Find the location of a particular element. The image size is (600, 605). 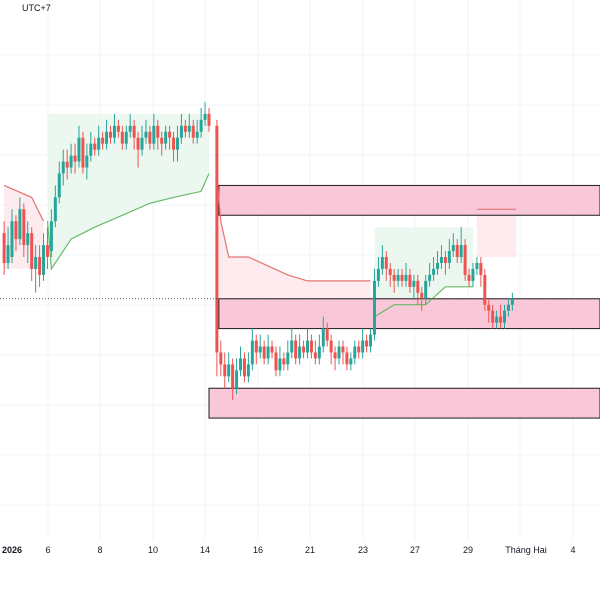

xaxis-tick-label: Tháng Hai is located at coordinates (526, 550).